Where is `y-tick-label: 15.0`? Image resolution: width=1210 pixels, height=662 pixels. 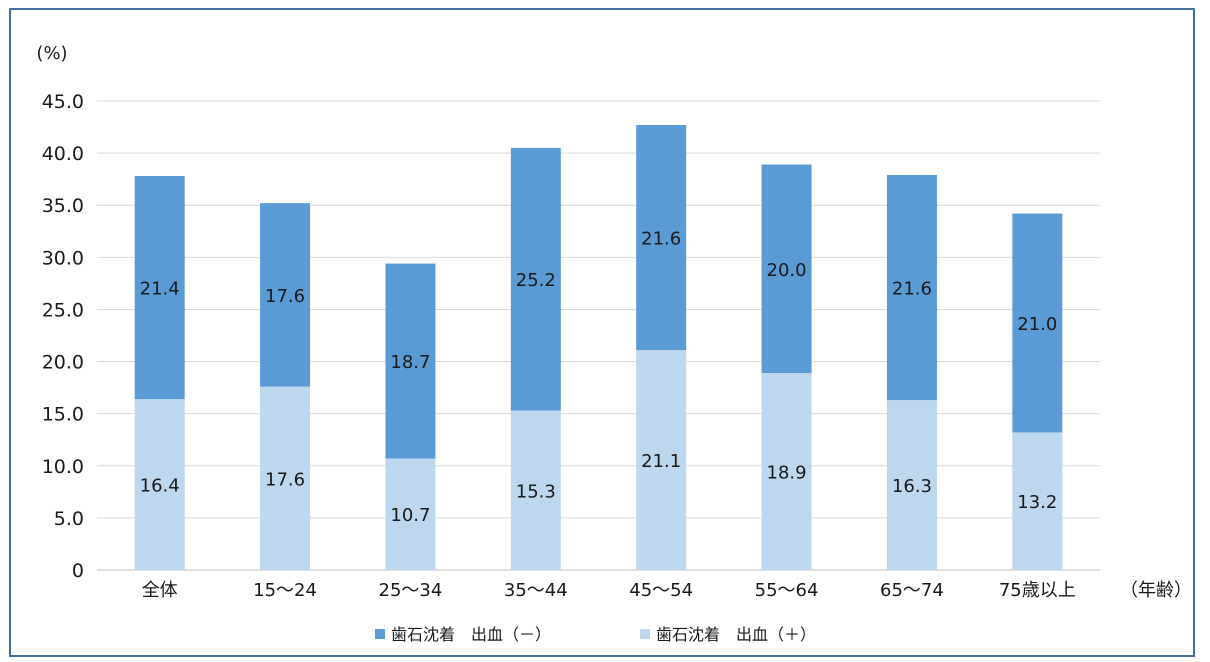
y-tick-label: 15.0 is located at coordinates (63, 415).